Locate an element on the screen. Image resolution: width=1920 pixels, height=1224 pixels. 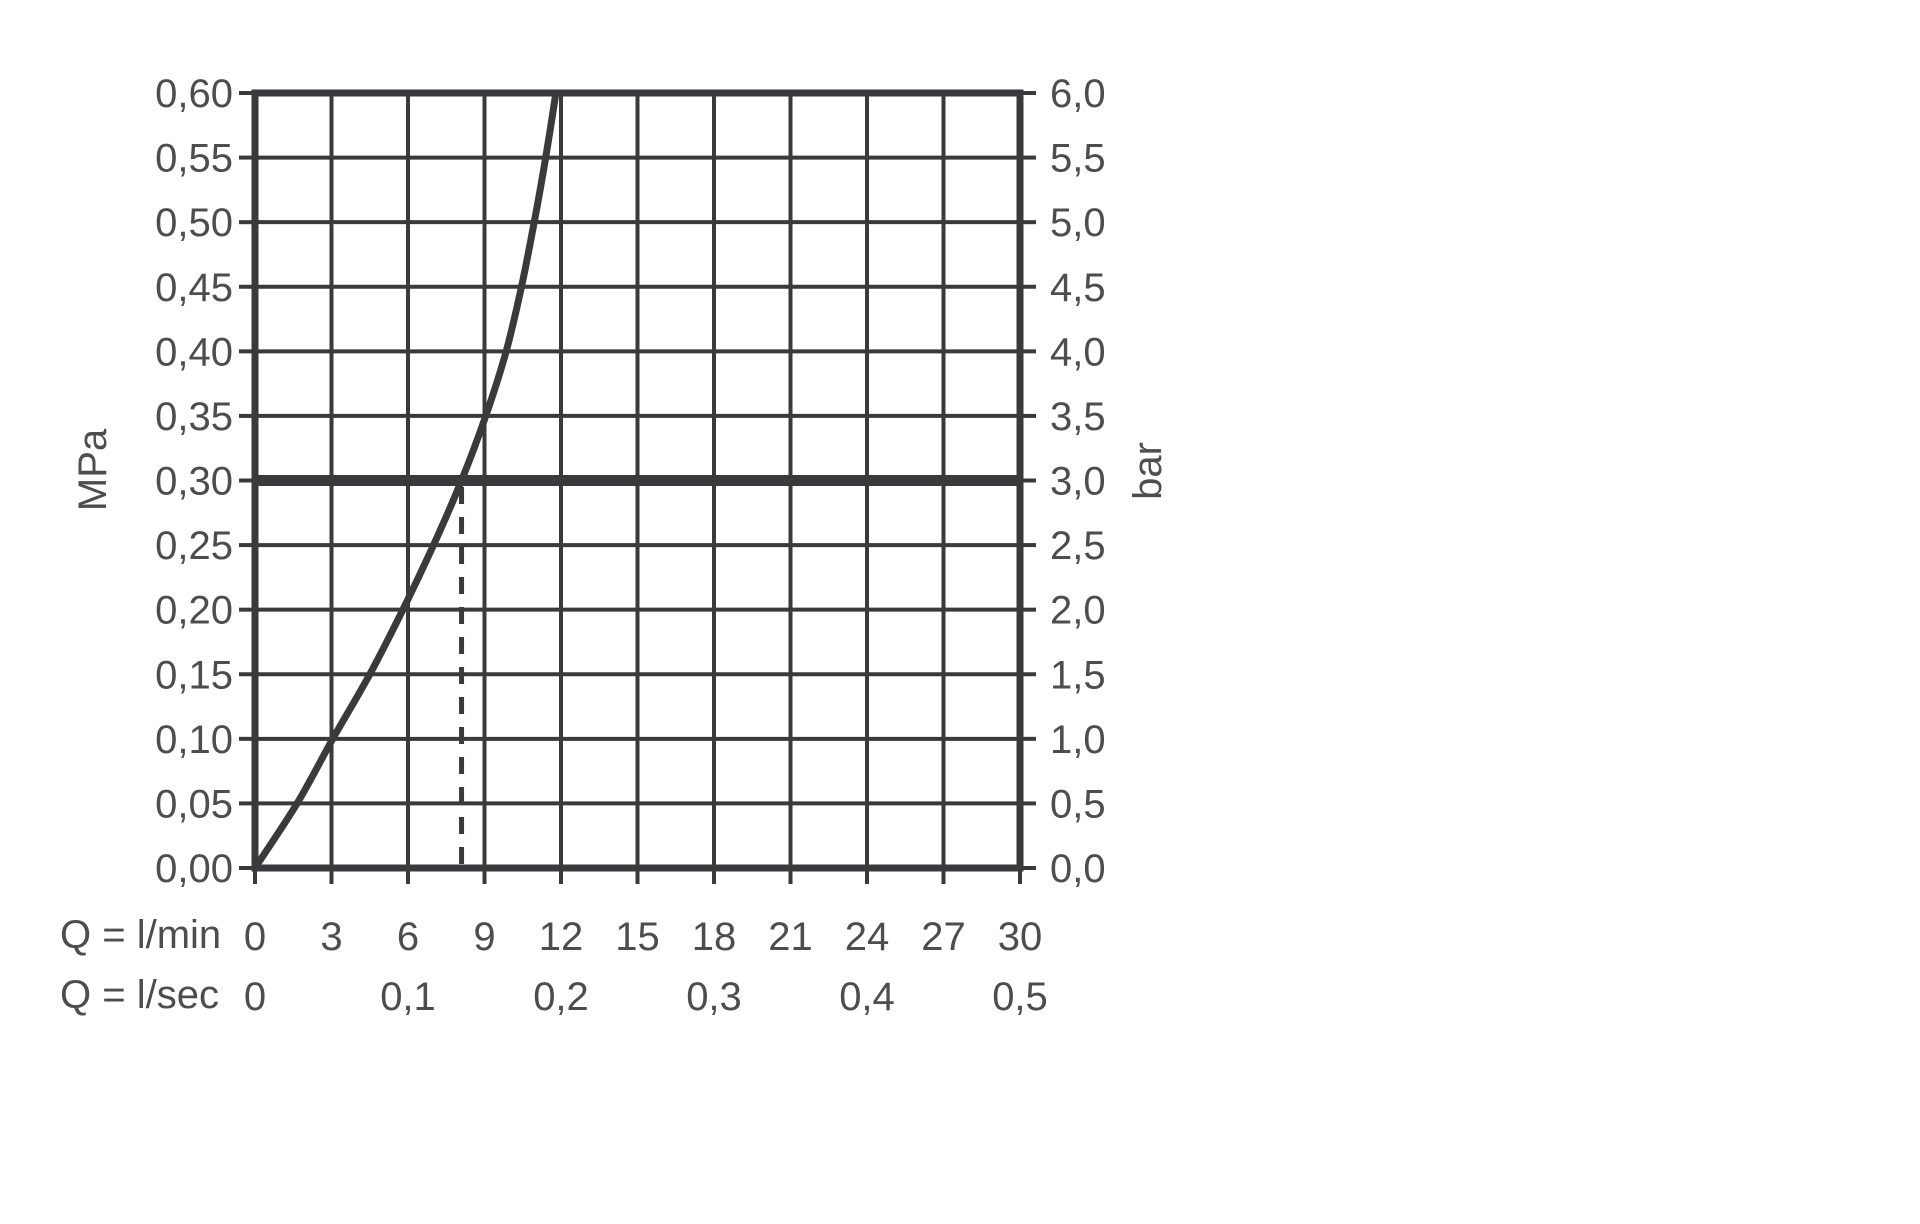
y-left-tick-label: 0,60 is located at coordinates (194, 94).